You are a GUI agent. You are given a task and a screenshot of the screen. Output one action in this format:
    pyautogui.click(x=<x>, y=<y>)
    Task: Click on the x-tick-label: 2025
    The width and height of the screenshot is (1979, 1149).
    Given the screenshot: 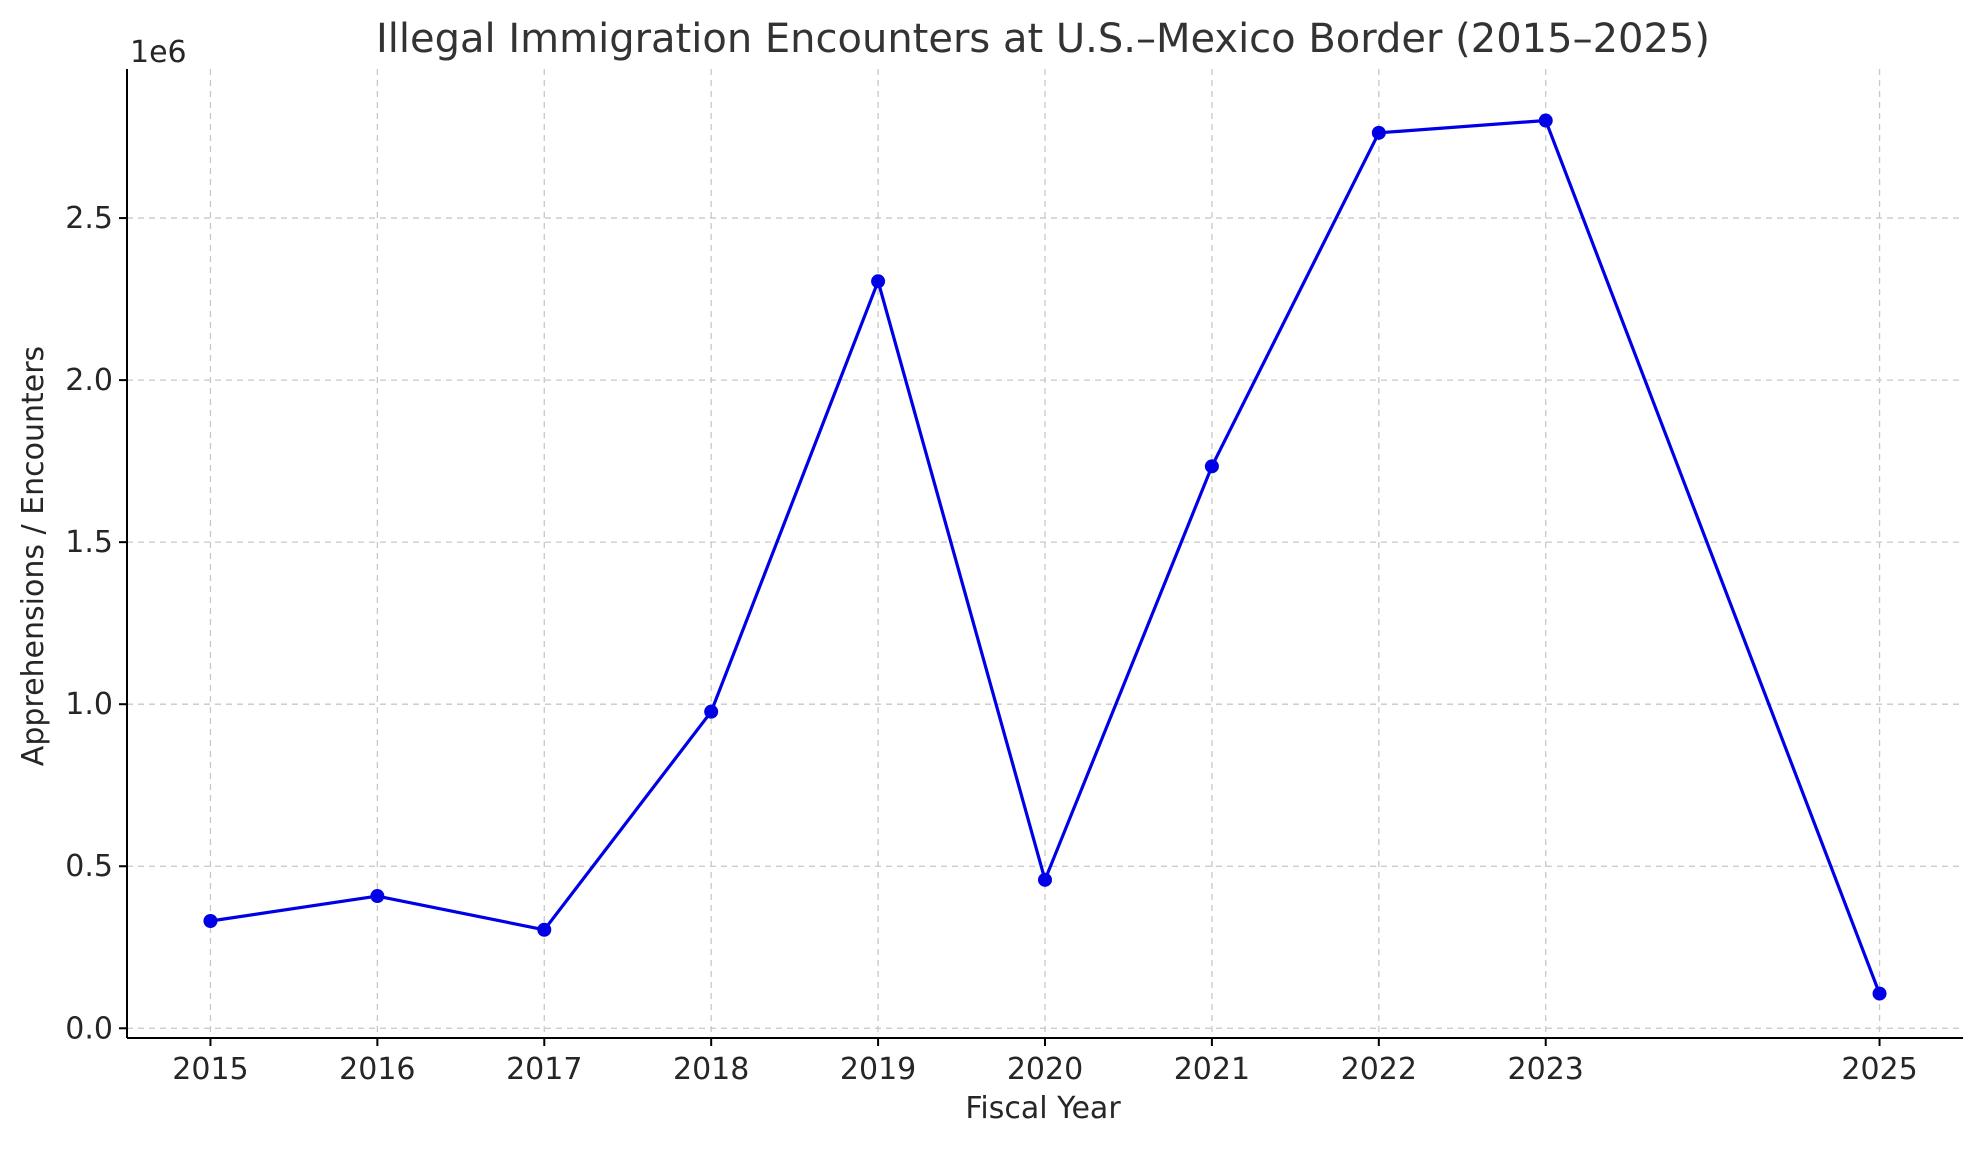 What is the action you would take?
    pyautogui.click(x=1879, y=1069)
    